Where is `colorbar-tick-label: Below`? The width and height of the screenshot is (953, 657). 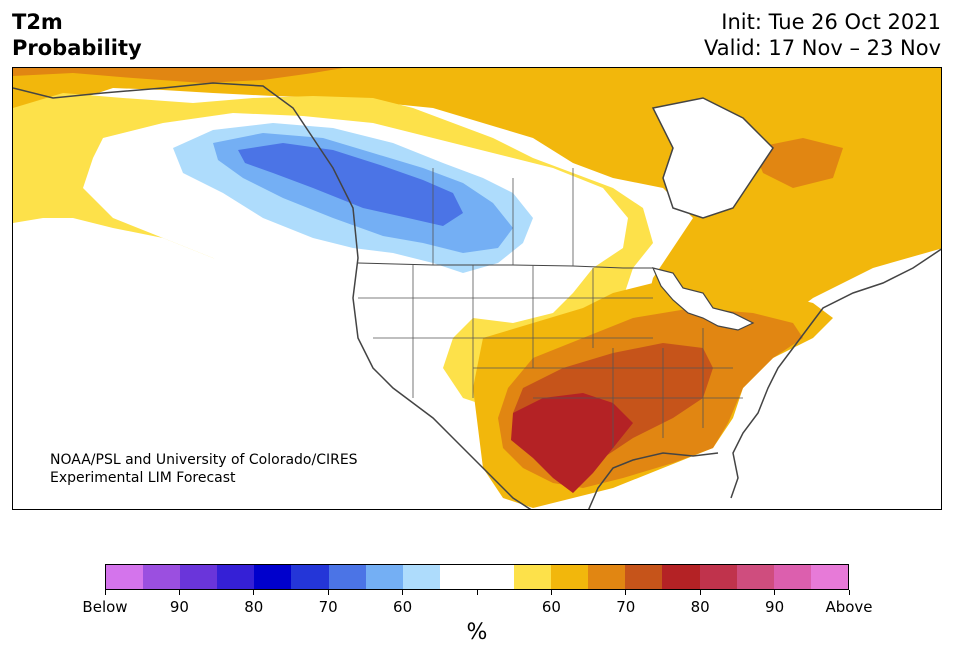
colorbar-tick-label: Below is located at coordinates (105, 607).